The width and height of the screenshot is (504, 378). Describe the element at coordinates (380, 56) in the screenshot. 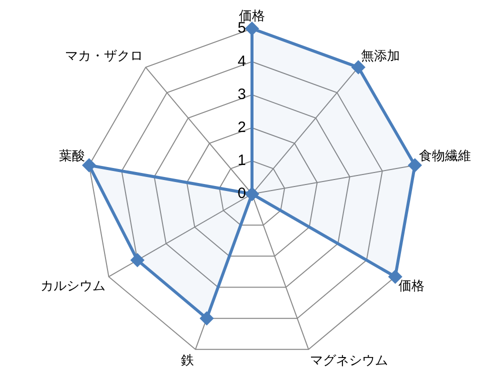

I see `spoke-label: 無添加` at that location.